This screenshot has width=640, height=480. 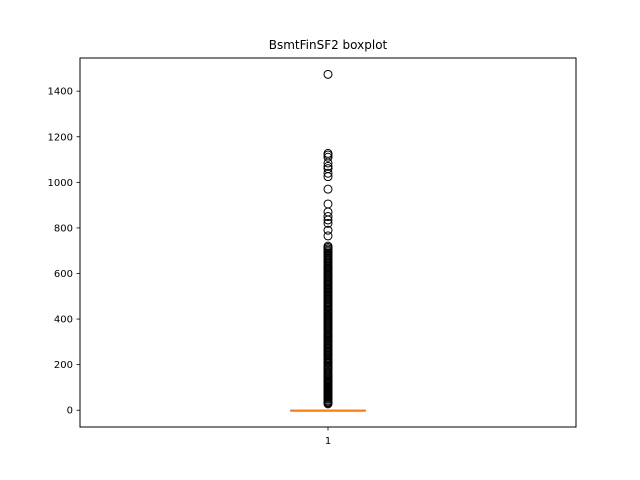 I want to click on chart-title: BsmtFinSF2 boxplot, so click(x=328, y=45).